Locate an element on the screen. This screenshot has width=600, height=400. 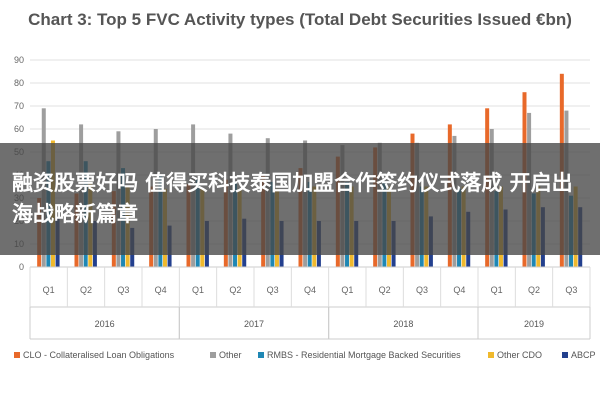
legend-label: Other is located at coordinates (230, 355).